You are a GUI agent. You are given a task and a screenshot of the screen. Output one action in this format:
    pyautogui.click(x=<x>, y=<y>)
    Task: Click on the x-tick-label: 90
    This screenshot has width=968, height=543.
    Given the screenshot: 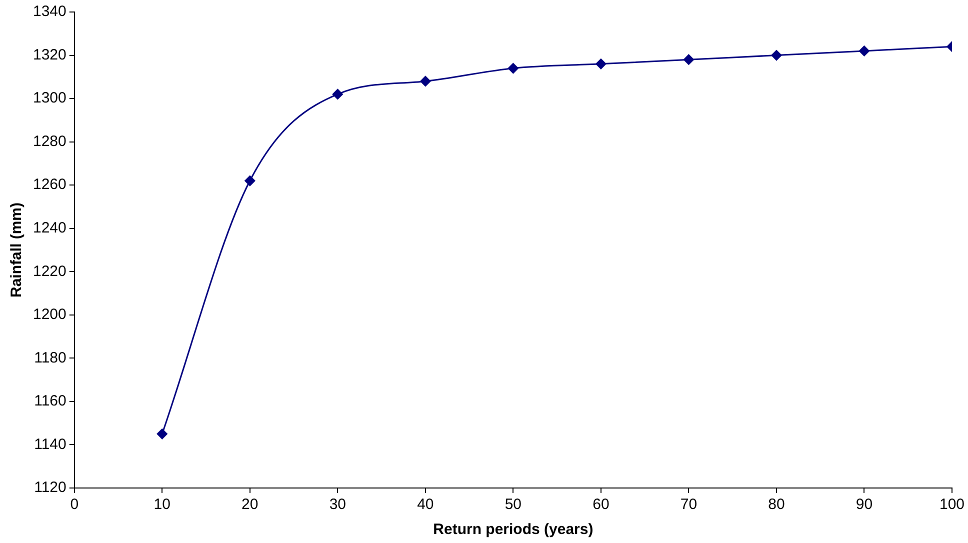 What is the action you would take?
    pyautogui.click(x=864, y=505)
    